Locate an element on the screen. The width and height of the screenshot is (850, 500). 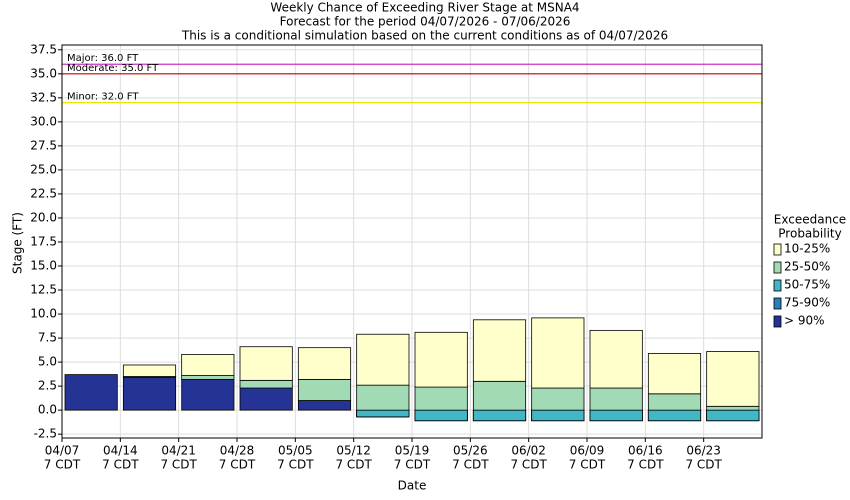
legend-label: > 90% is located at coordinates (804, 321).